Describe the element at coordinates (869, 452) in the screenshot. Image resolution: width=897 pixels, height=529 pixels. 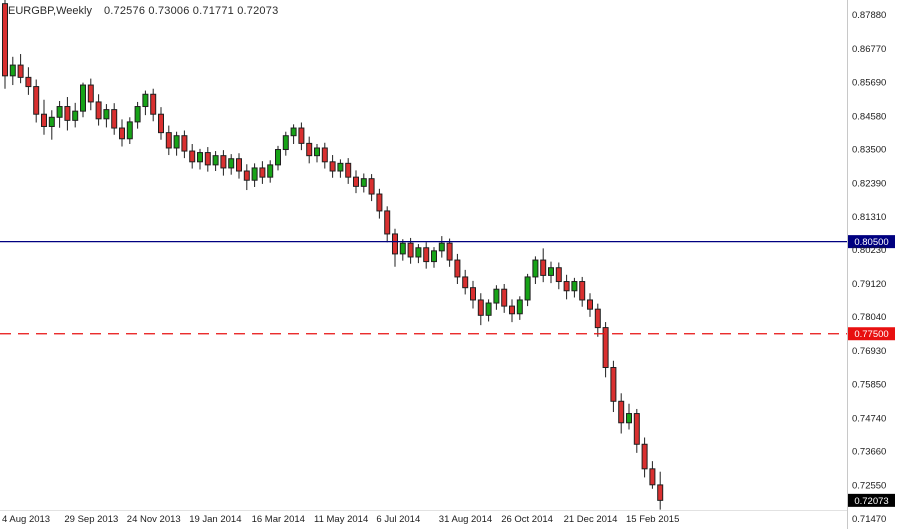
I see `y-axis-tick-label: 0.73660` at that location.